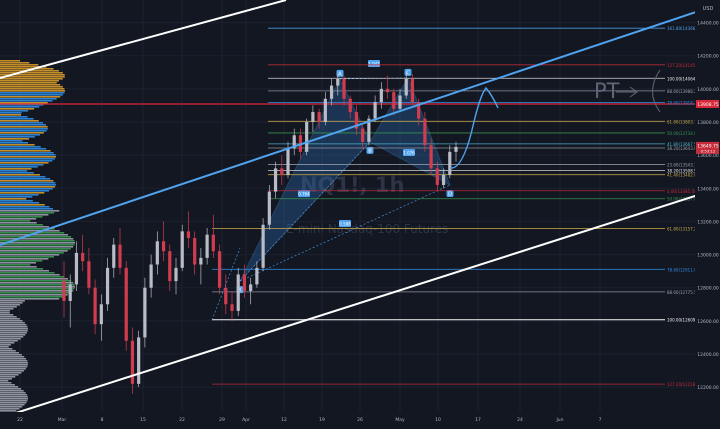 The image size is (720, 429). Describe the element at coordinates (707, 147) in the screenshot. I see `current-price-tag` at that location.